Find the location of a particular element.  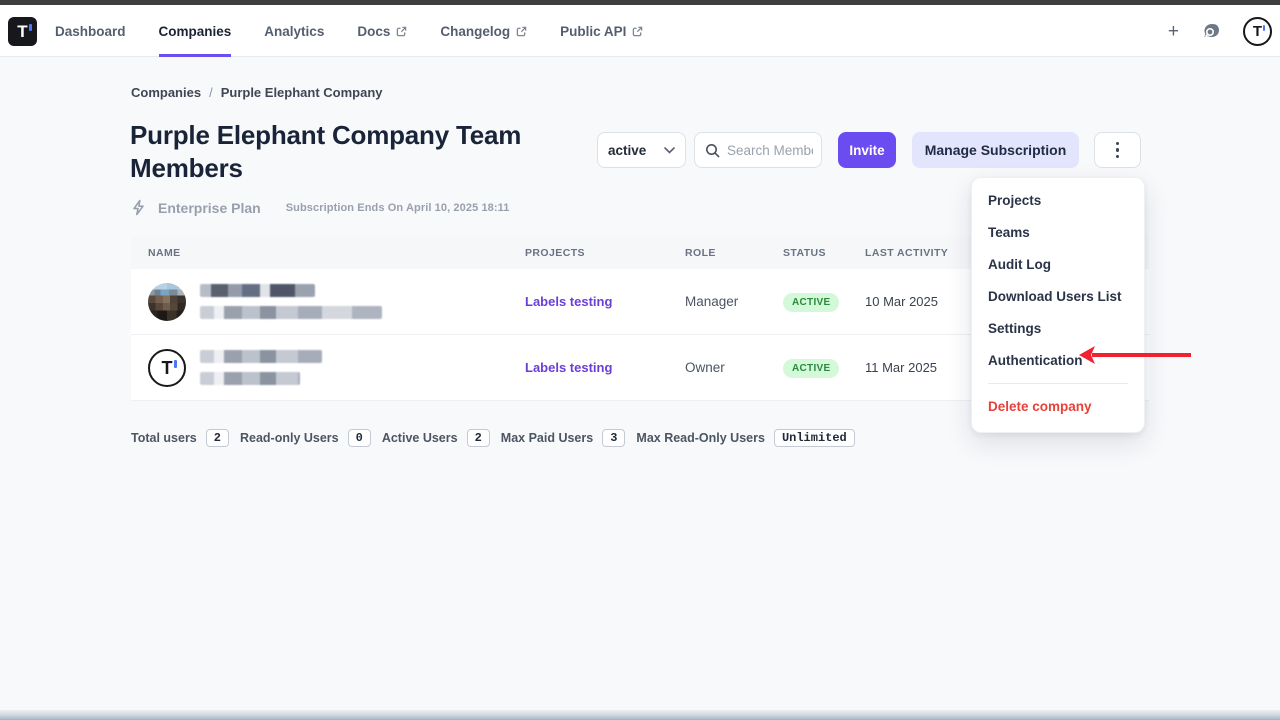

last-activity-date: 11 Mar 2025 is located at coordinates (901, 367).